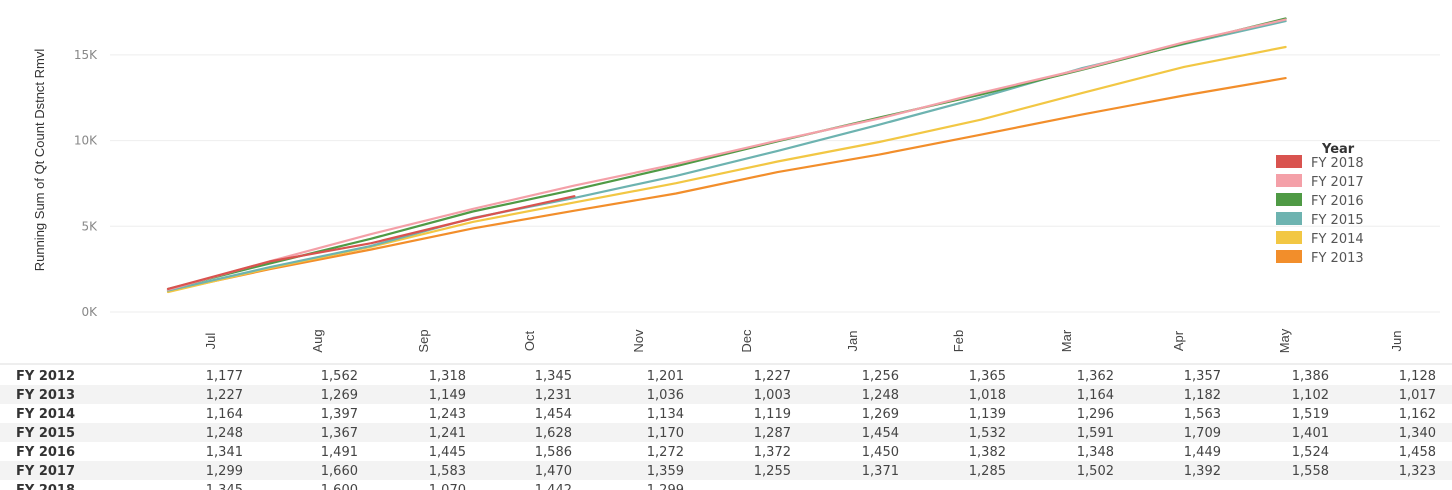 Image resolution: width=1452 pixels, height=490 pixels. I want to click on series-line-fy-2018, so click(371, 242).